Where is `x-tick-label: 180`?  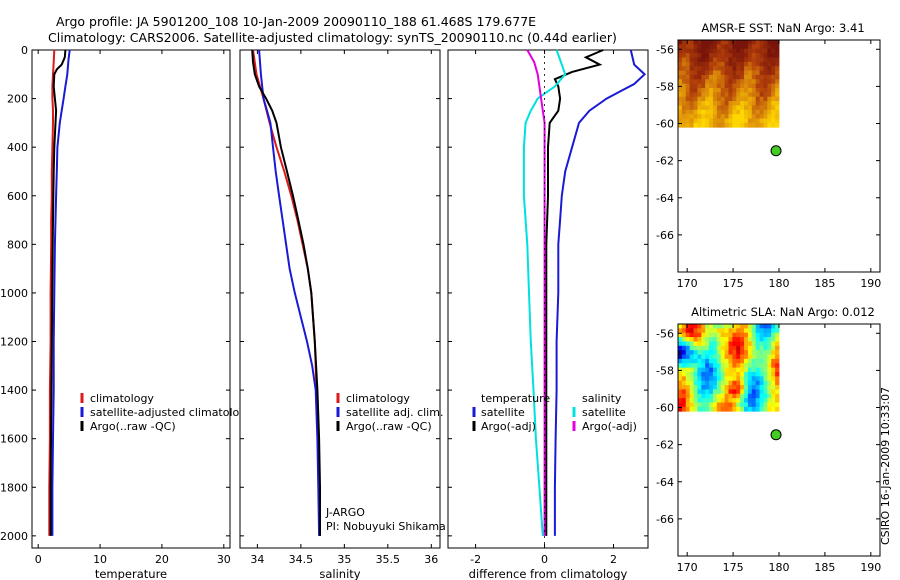
x-tick-label: 180 is located at coordinates (779, 283).